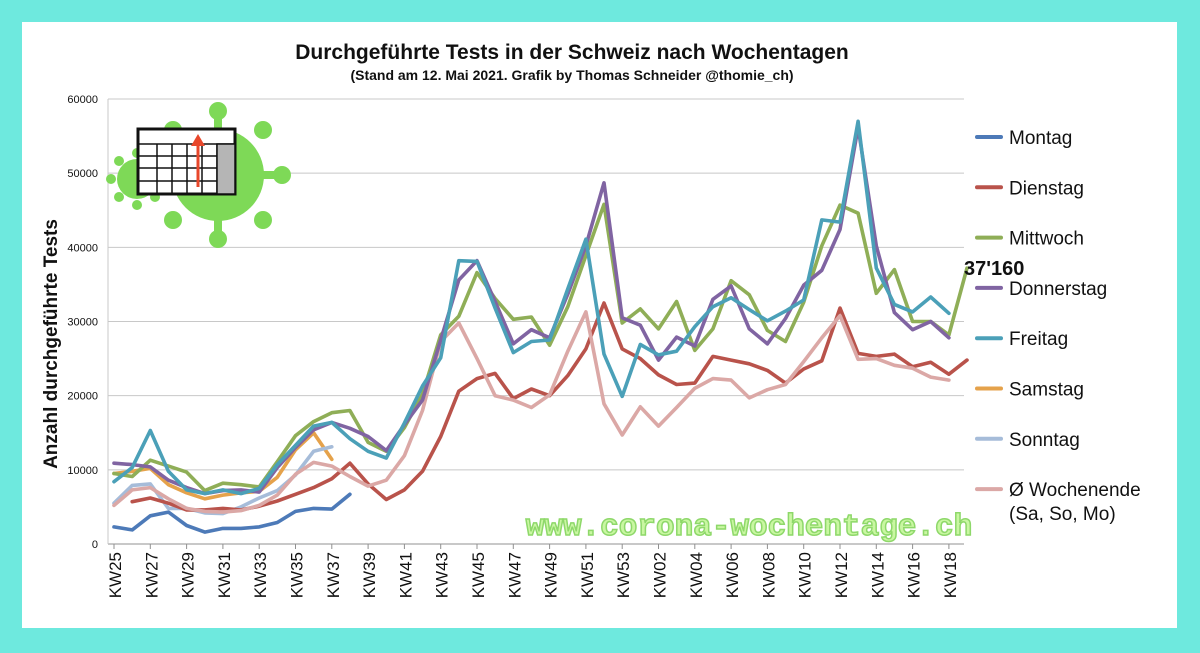 The image size is (1200, 653). What do you see at coordinates (1046, 239) in the screenshot?
I see `legend-label: Mittwoch` at bounding box center [1046, 239].